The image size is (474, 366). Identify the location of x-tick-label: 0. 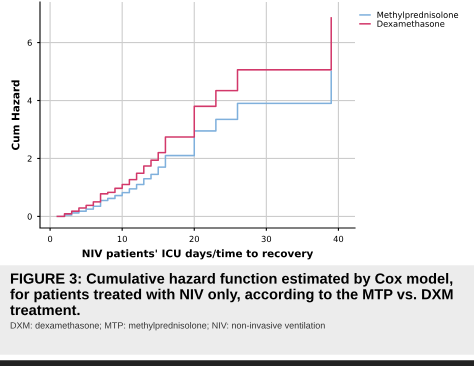
(50, 239).